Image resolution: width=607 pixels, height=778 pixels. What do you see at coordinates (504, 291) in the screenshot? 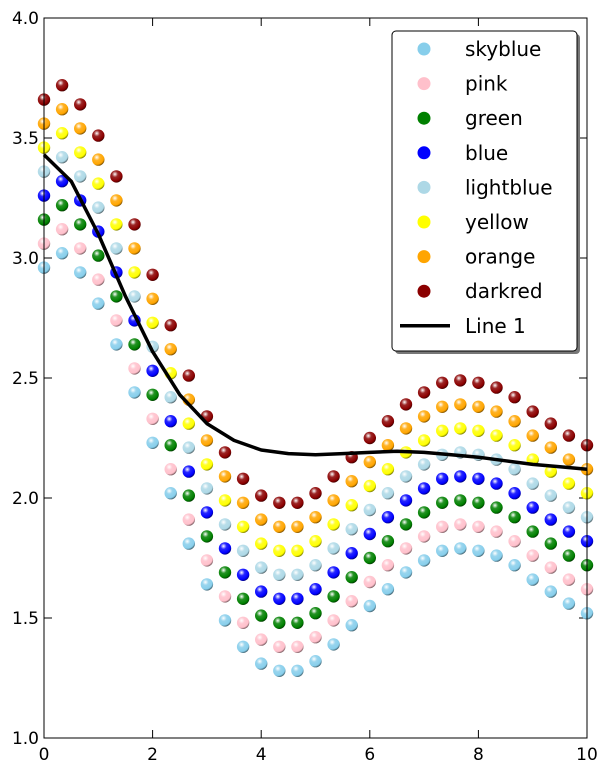
I see `legend-label: darkred` at bounding box center [504, 291].